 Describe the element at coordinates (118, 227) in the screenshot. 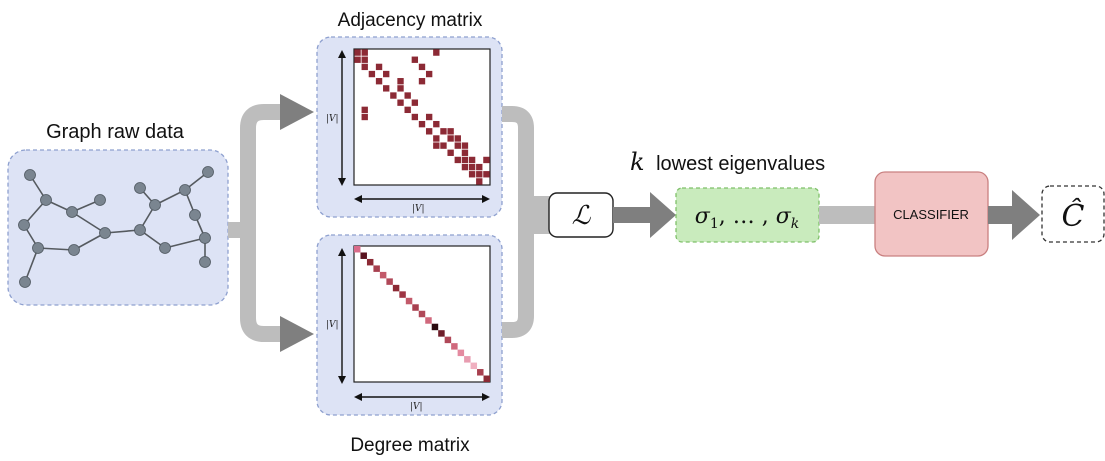

I see `graph-raw-data-panel` at that location.